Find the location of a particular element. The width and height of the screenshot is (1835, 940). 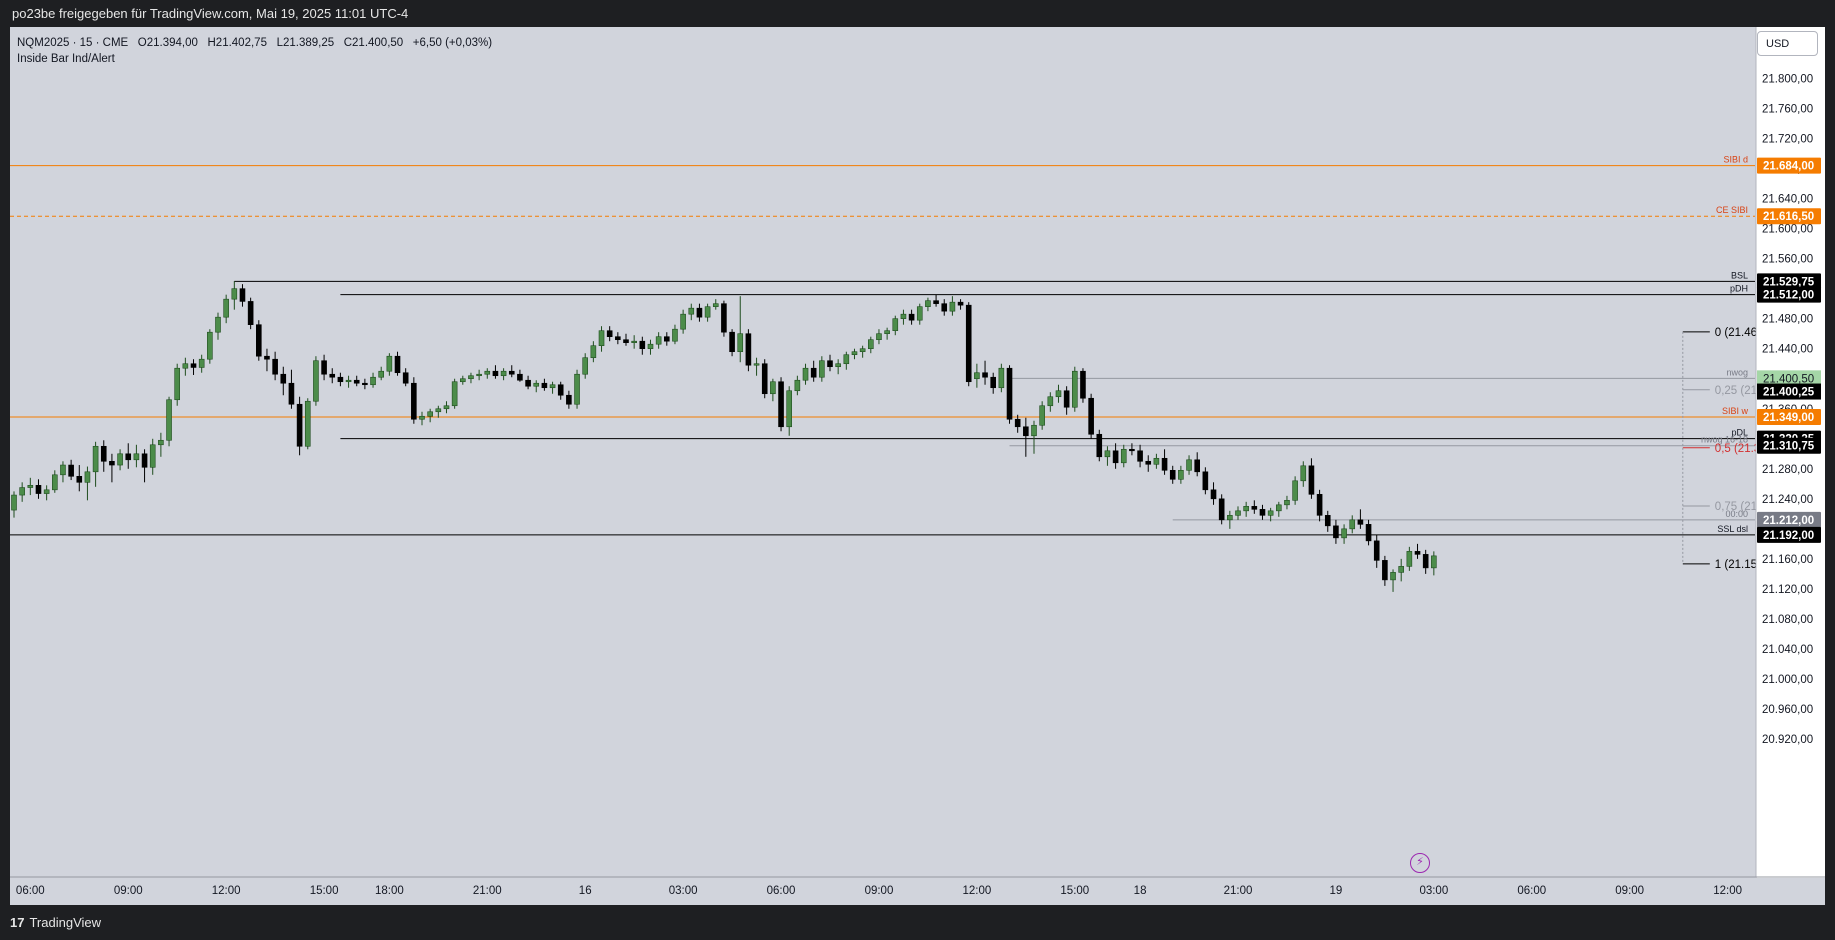

indicator-label: Inside Bar Ind/Alert is located at coordinates (66, 59).